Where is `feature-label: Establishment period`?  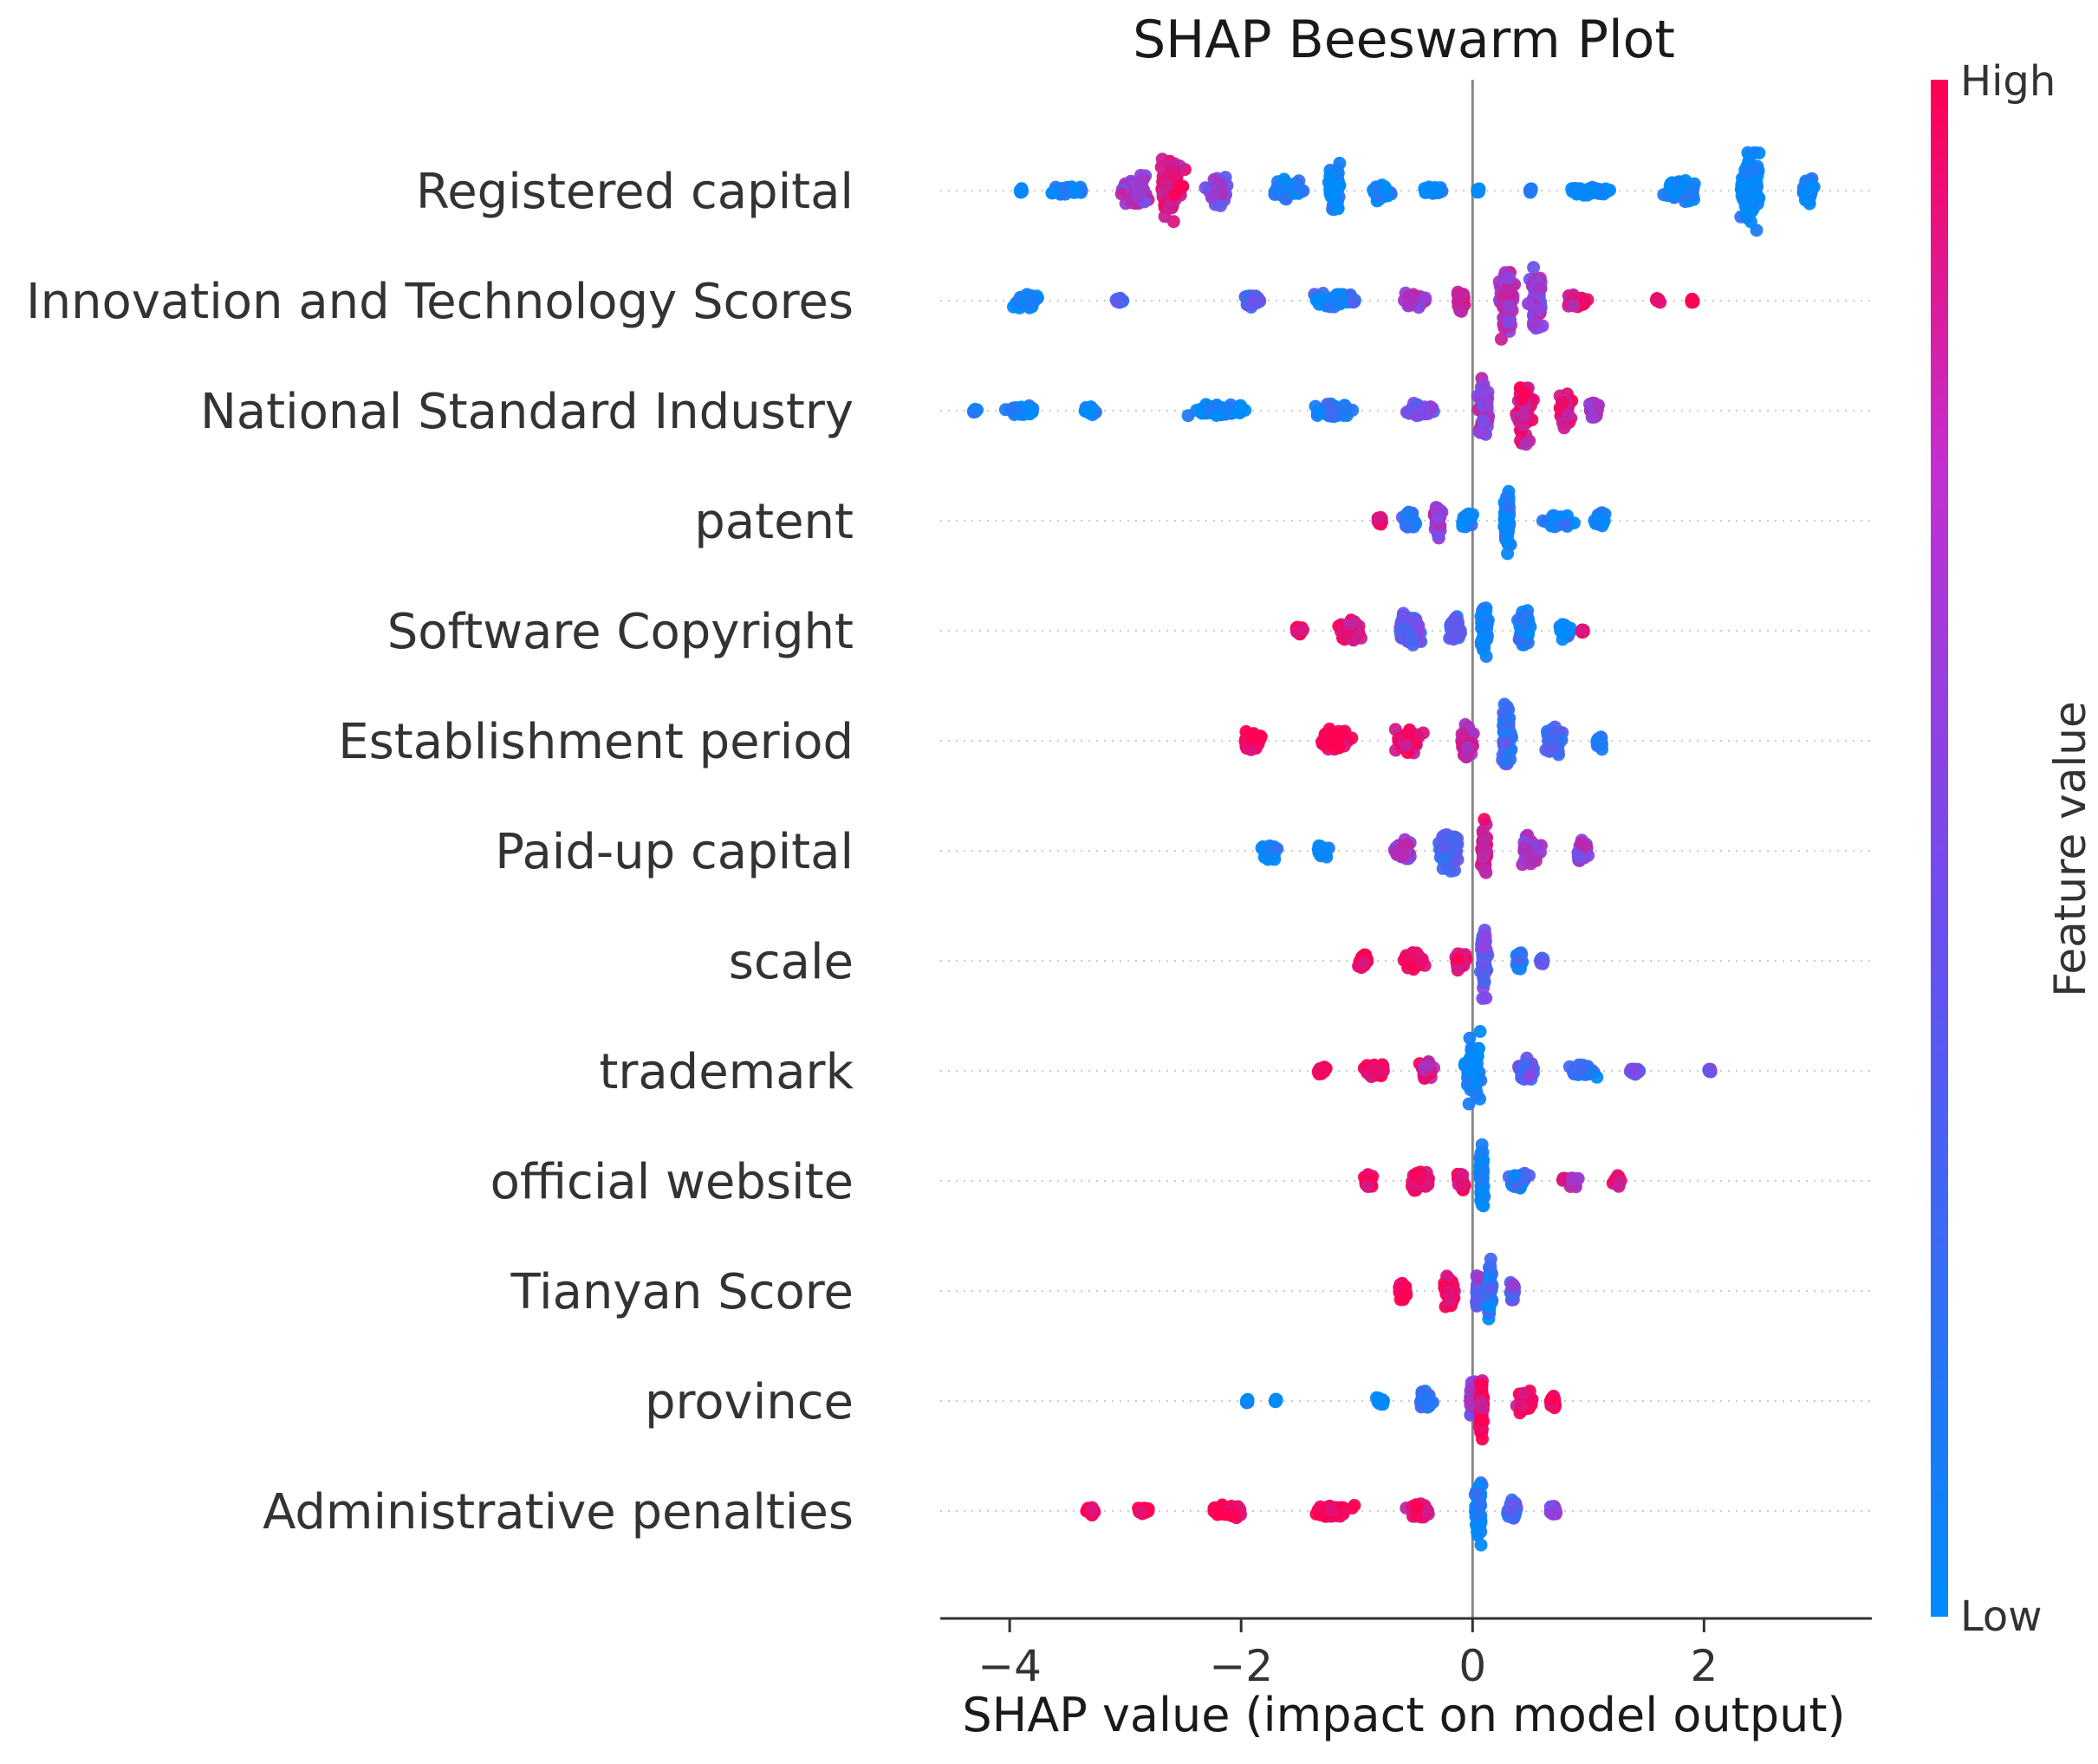 feature-label: Establishment period is located at coordinates (596, 742).